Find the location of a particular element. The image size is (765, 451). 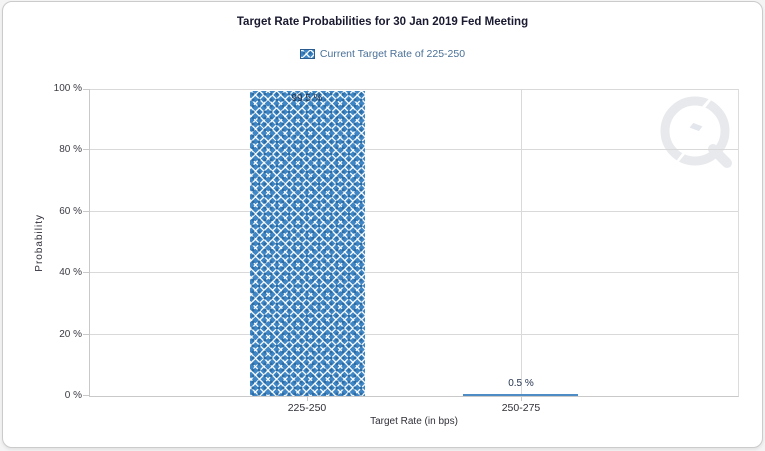

x-tick-label: 250-275 is located at coordinates (521, 408).